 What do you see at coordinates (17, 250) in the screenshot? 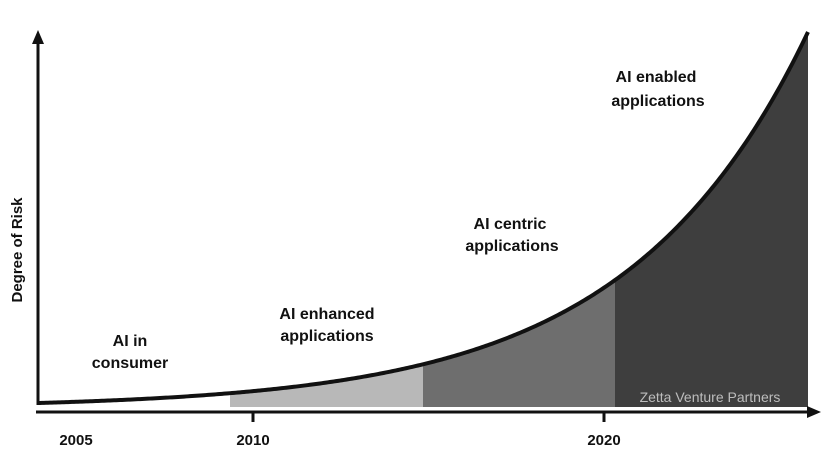
I see `y-axis-label: Degree of Risk` at bounding box center [17, 250].